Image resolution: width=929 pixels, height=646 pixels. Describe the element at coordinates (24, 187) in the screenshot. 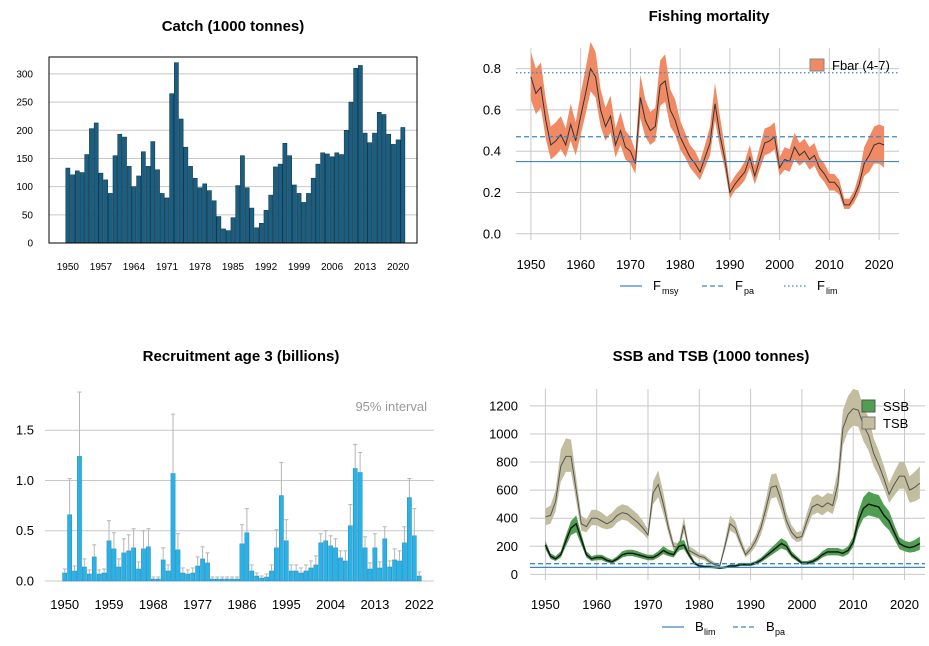

I see `catch-y-tick-label: 100` at that location.